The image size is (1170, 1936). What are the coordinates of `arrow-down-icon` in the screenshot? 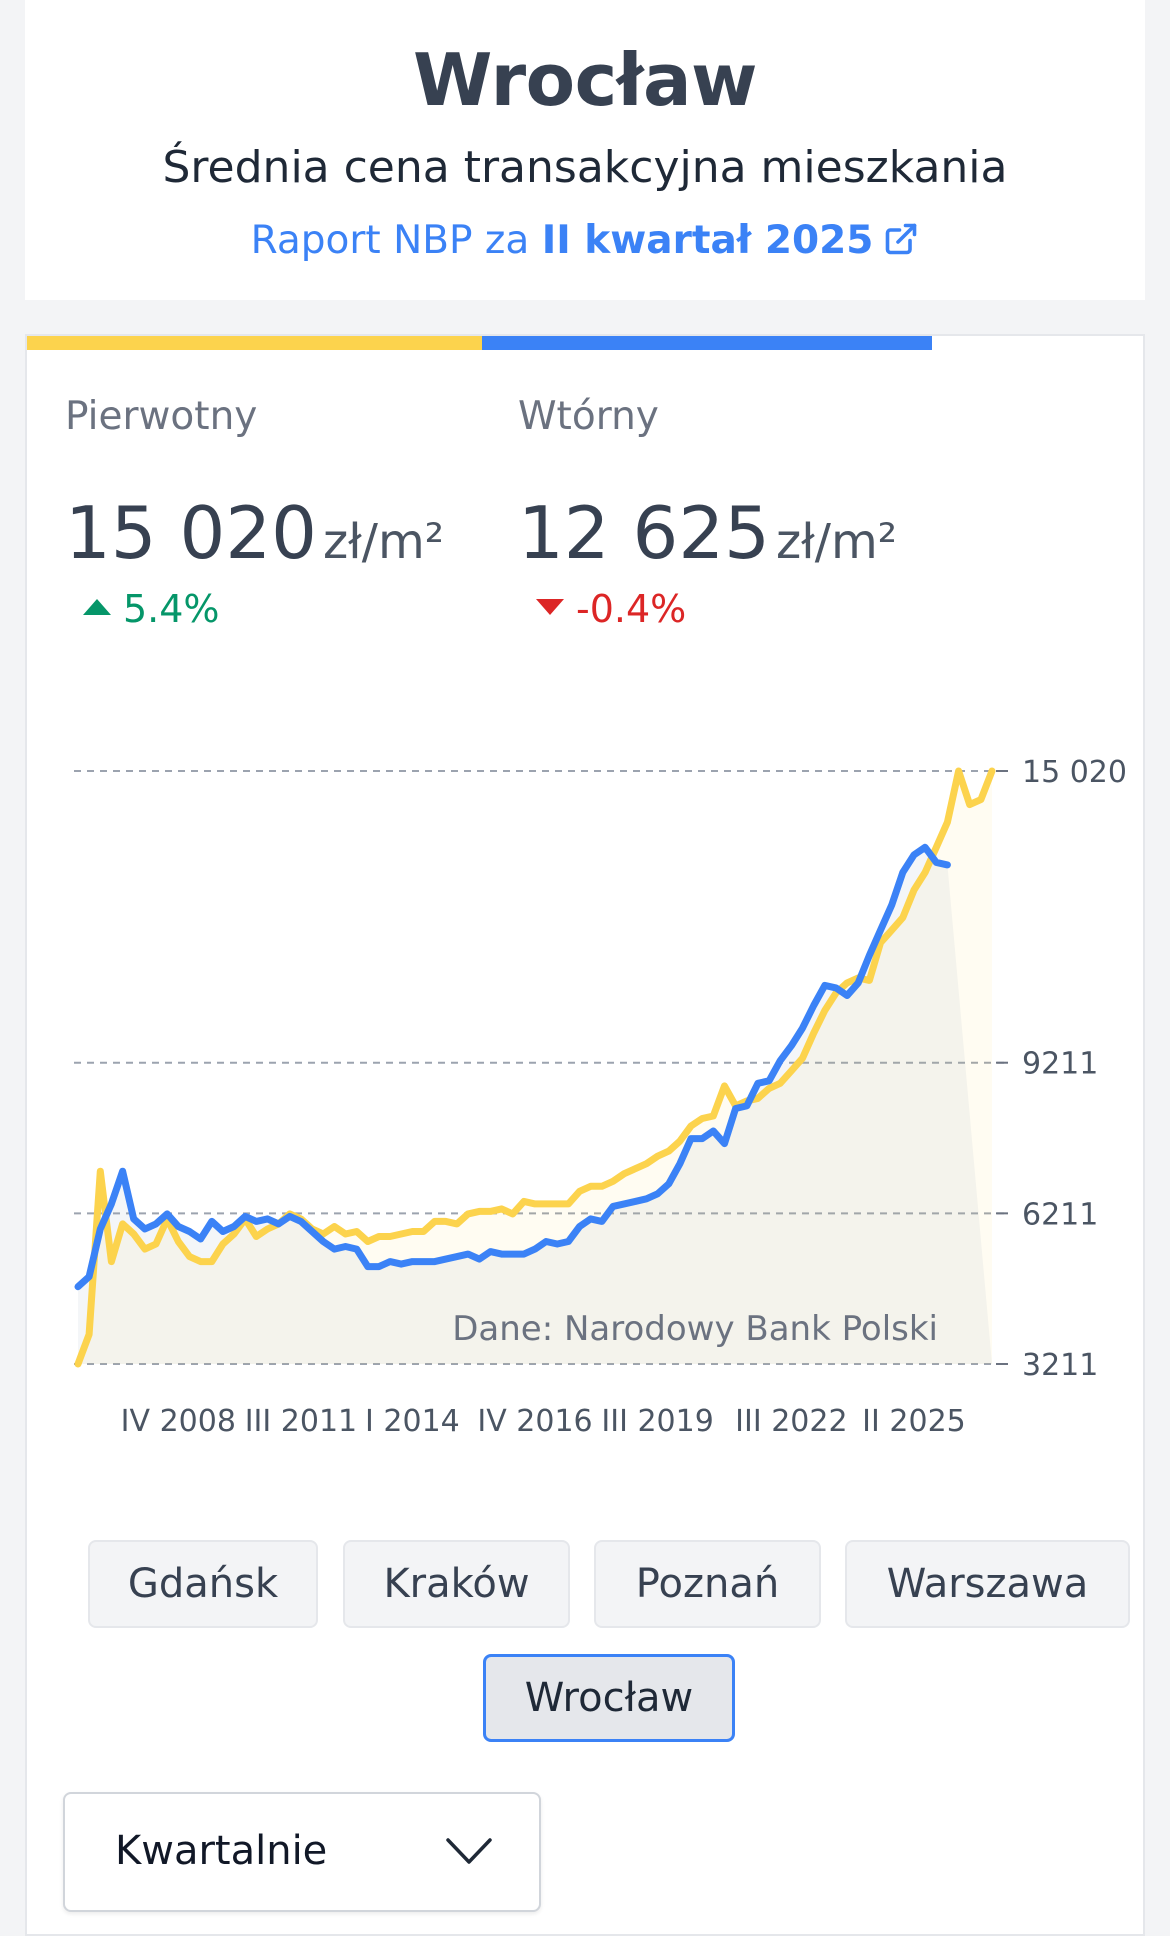 It's located at (550, 607).